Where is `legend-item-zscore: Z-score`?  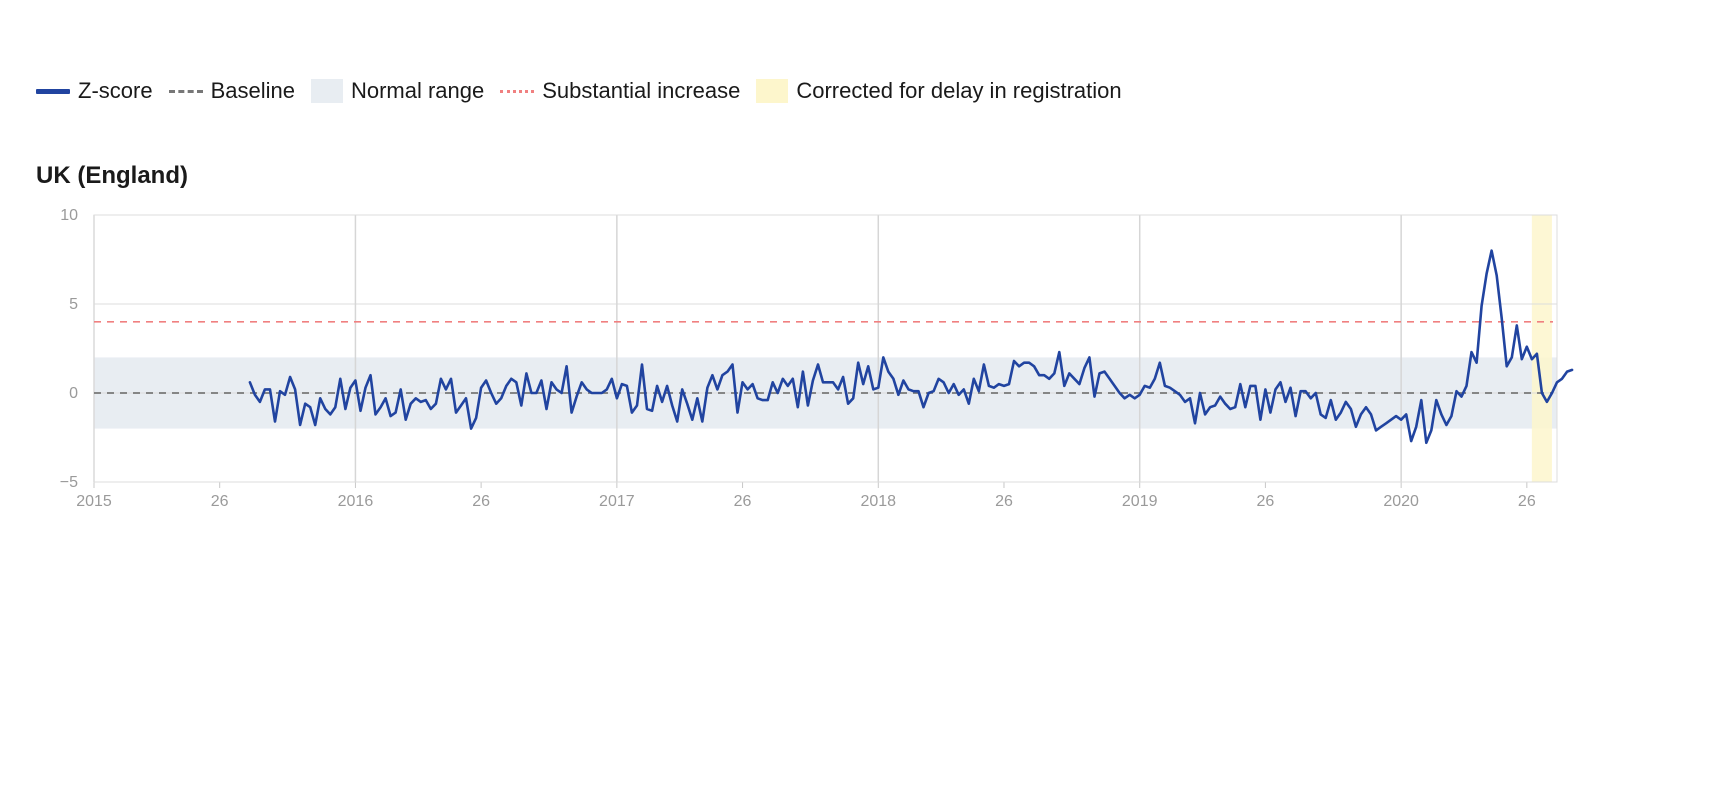
legend-item-zscore: Z-score is located at coordinates (94, 91).